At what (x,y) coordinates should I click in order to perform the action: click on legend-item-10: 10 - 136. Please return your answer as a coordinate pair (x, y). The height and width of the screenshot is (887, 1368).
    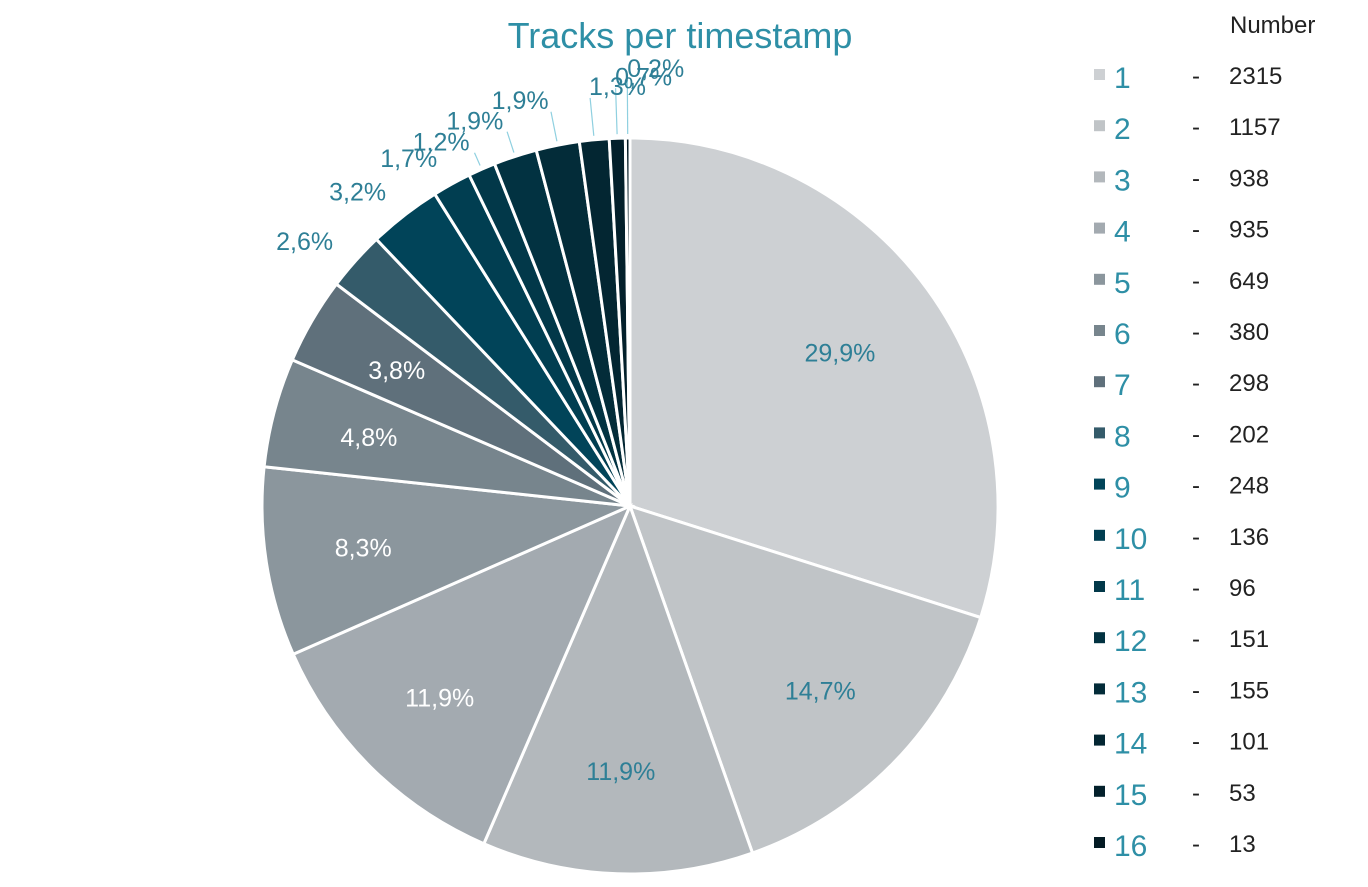
    Looking at the image, I should click on (1181, 539).